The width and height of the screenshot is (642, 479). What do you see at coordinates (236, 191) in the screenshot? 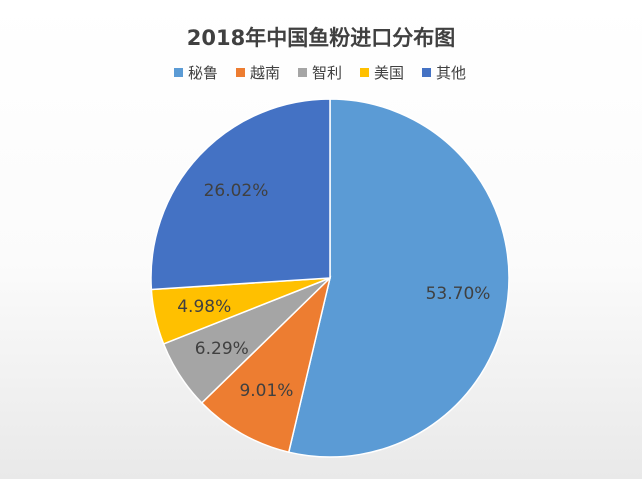
I see `data-label-4: 26.02%` at bounding box center [236, 191].